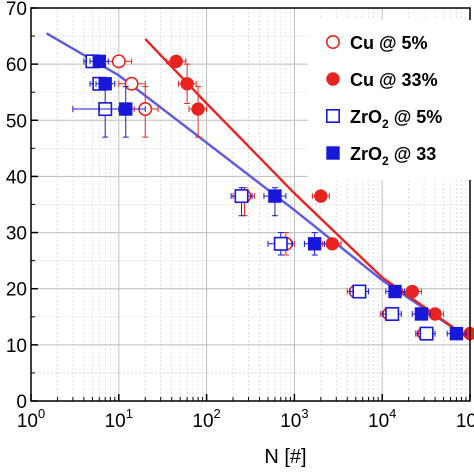 This screenshot has height=474, width=474. I want to click on x-tick-label: 105, so click(465, 419).